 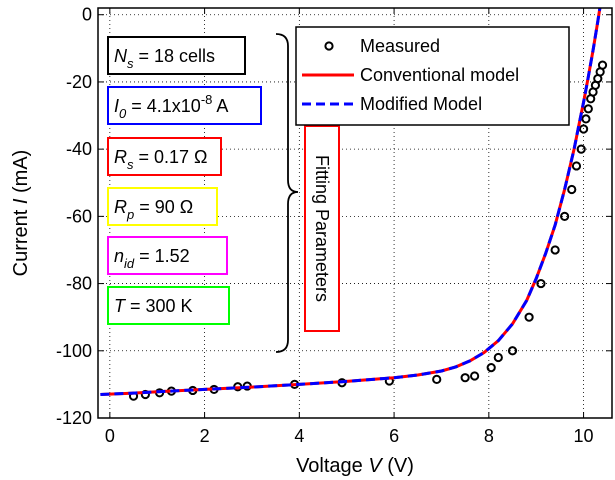 I want to click on parameter-superscript: -8, so click(x=207, y=99).